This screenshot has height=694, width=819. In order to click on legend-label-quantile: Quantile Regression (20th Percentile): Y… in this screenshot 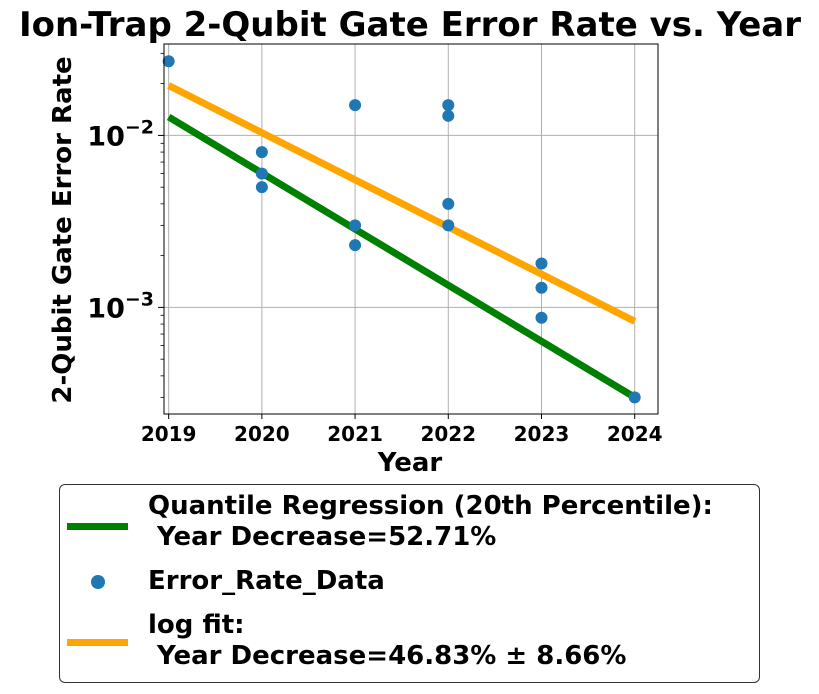, I will do `click(430, 521)`.